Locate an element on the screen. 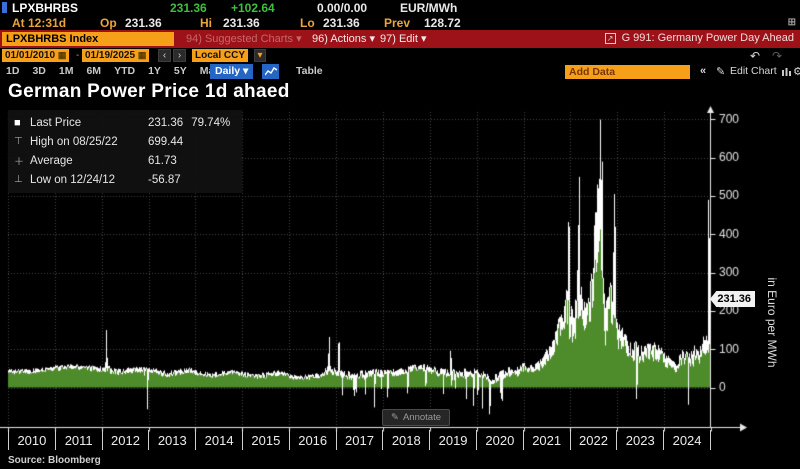 Image resolution: width=800 pixels, height=469 pixels. line-chart-type-button is located at coordinates (270, 71).